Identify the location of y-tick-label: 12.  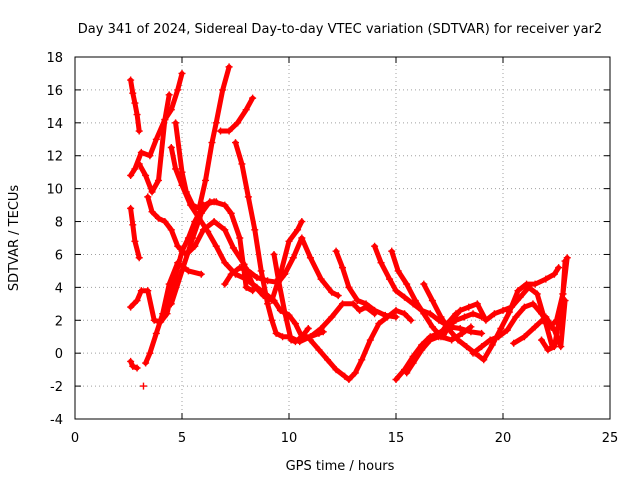
(54, 157).